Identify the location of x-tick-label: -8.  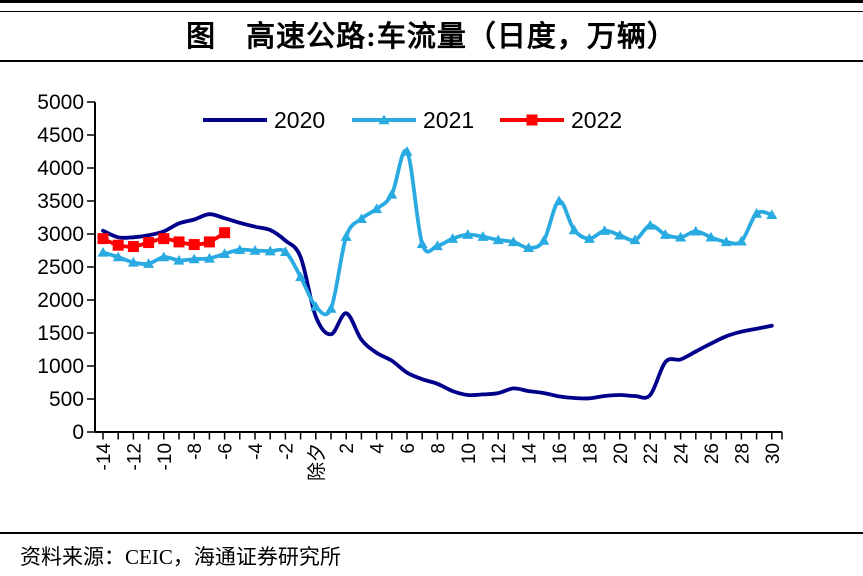
(195, 451).